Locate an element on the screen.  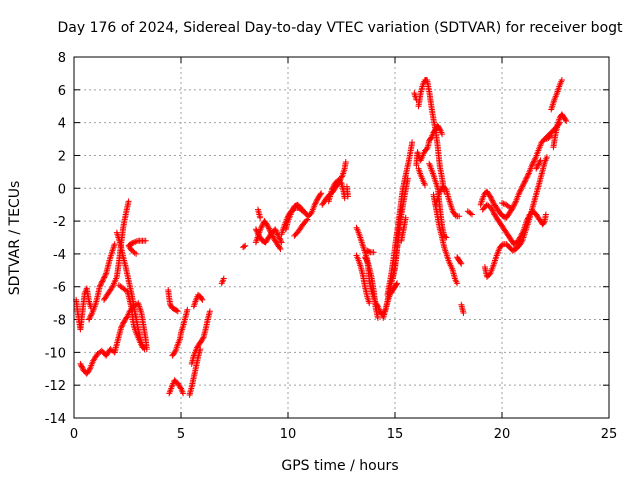
y-tick-label: -10 is located at coordinates (55, 353).